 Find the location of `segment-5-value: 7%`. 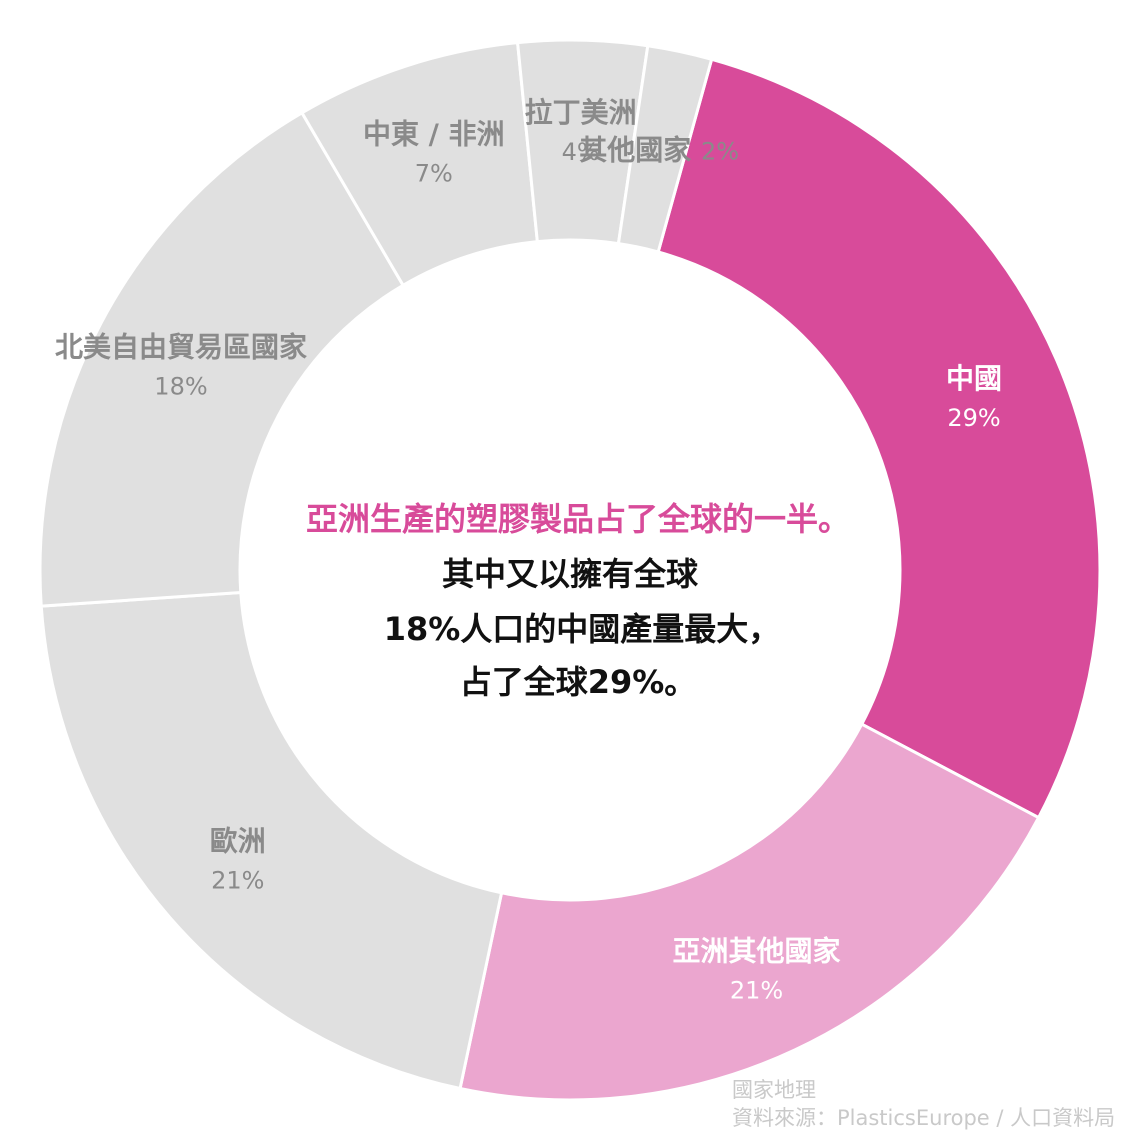

segment-5-value: 7% is located at coordinates (434, 174).